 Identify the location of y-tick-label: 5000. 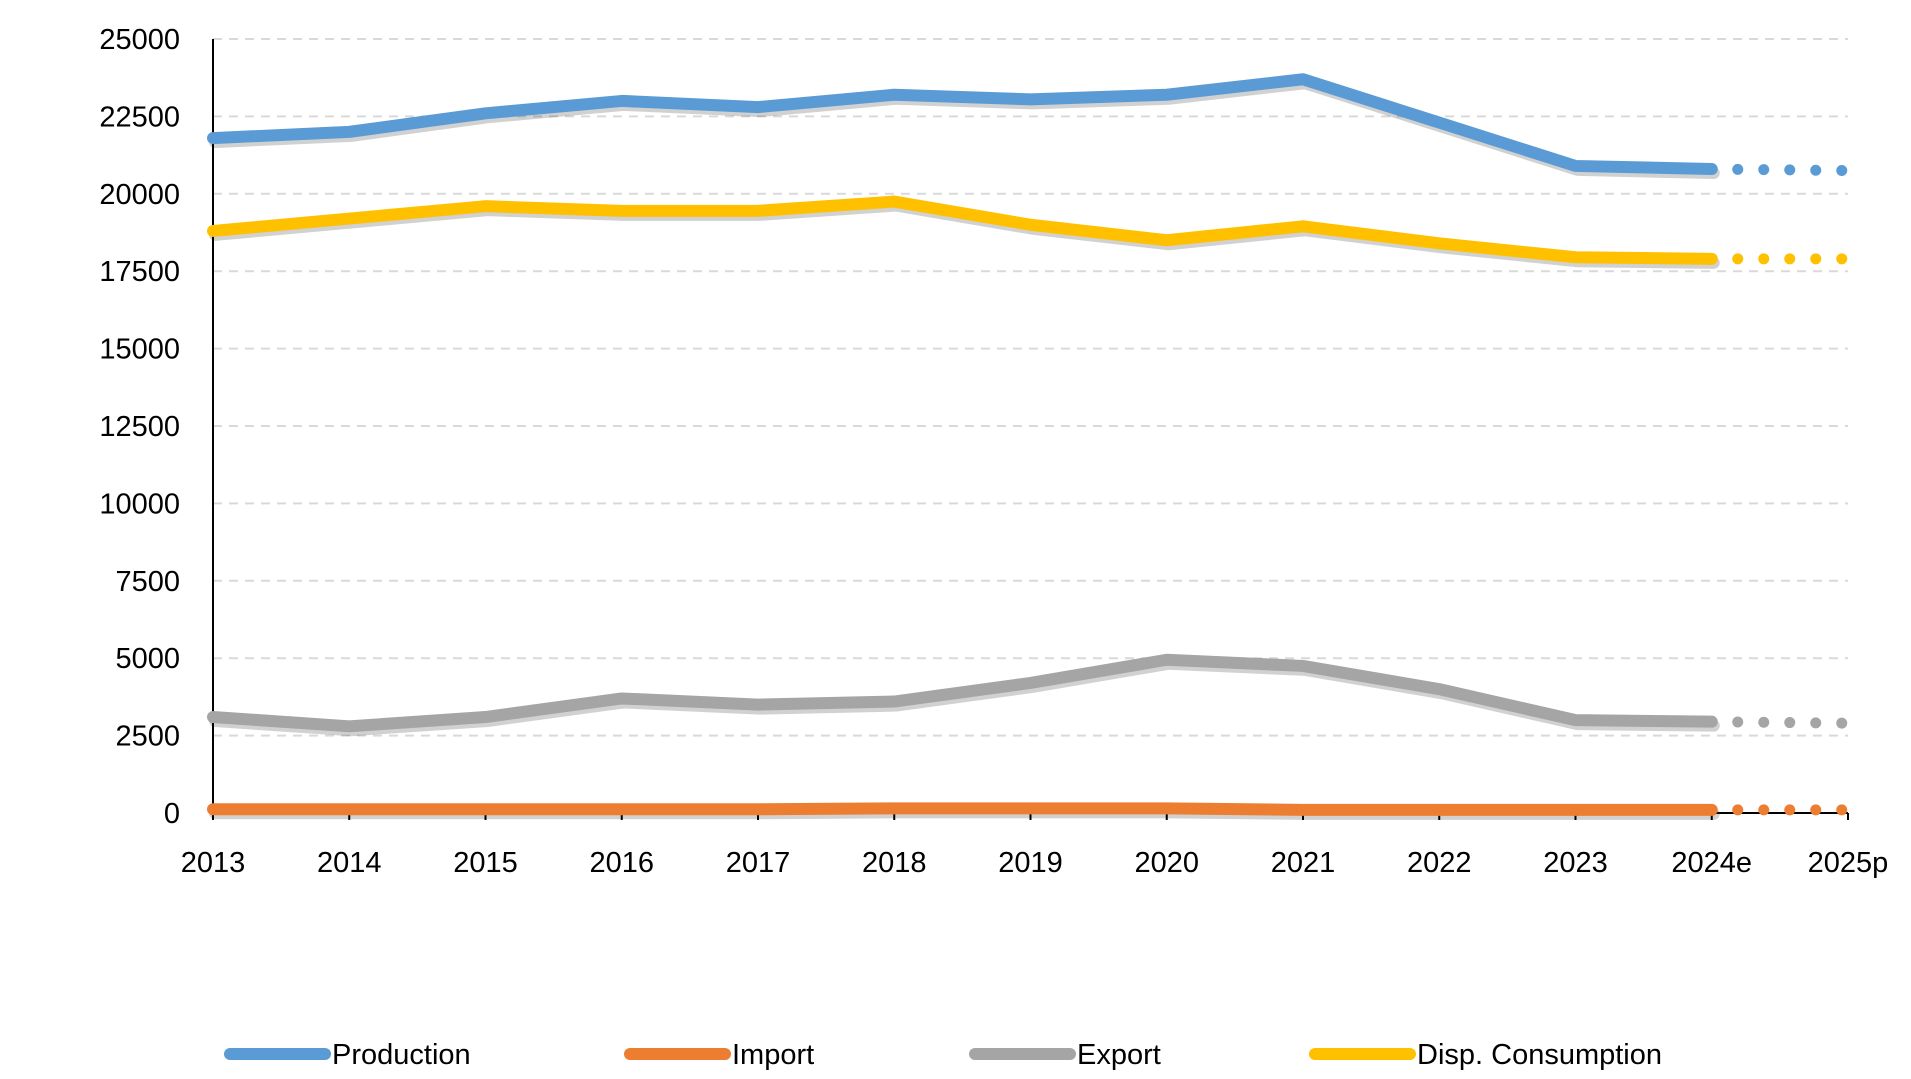
(147, 659).